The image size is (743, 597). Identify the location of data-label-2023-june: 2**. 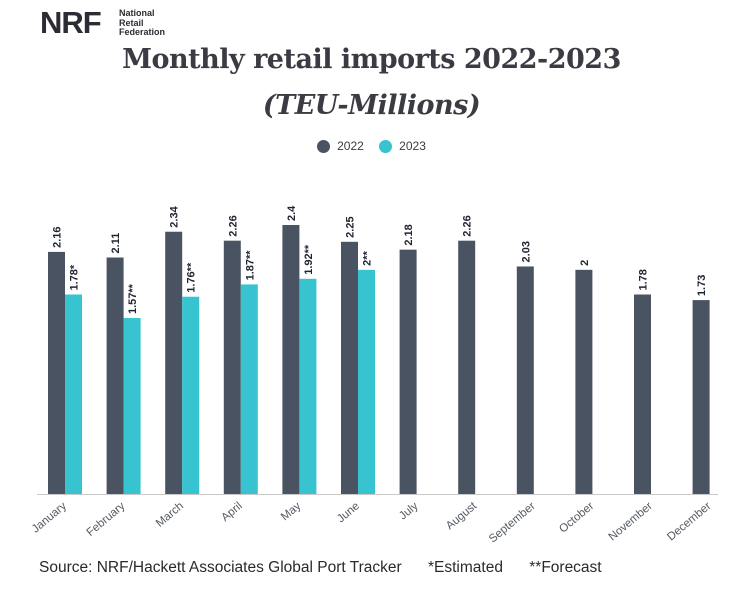
(368, 257).